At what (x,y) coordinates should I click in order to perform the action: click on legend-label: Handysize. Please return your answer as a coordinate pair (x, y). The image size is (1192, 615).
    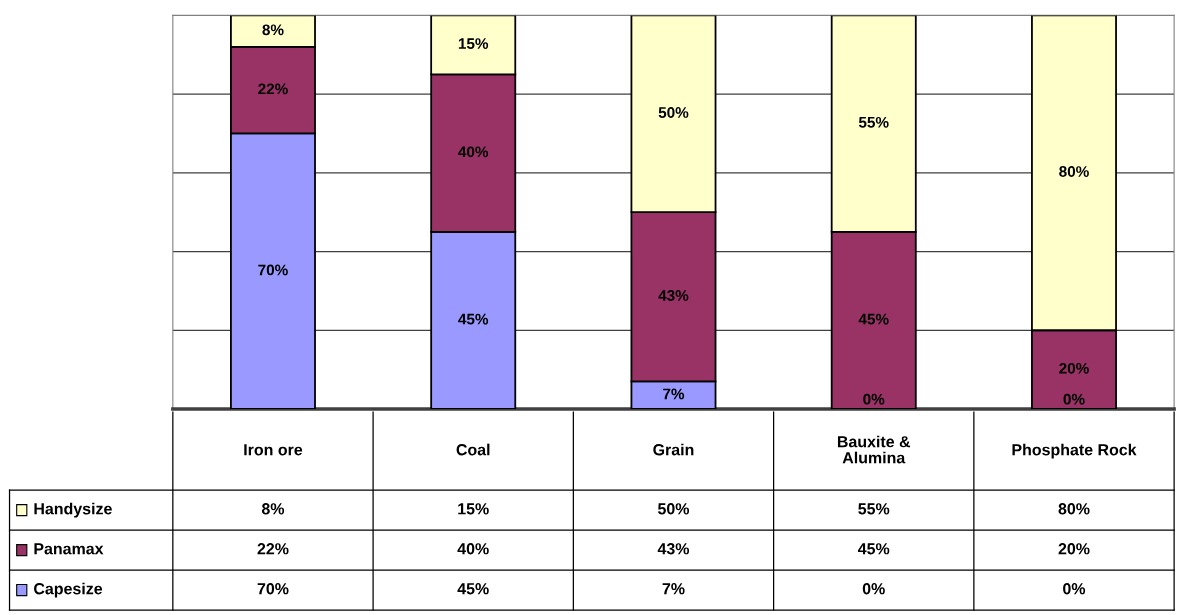
    Looking at the image, I should click on (73, 510).